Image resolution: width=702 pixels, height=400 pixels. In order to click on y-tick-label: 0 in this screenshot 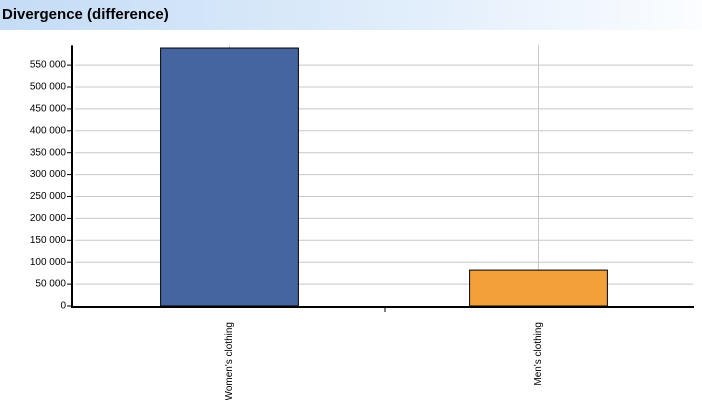, I will do `click(63, 306)`.